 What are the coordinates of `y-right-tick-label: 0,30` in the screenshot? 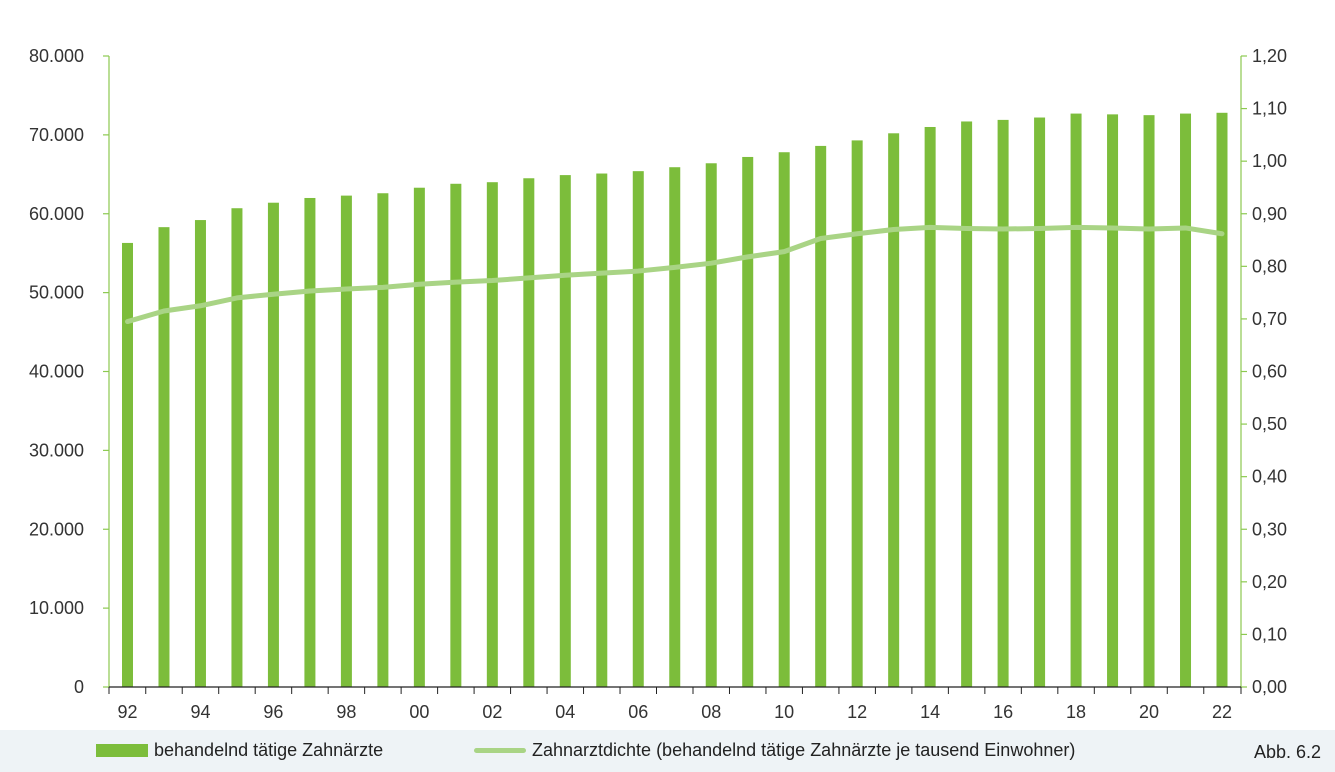 It's located at (1269, 529).